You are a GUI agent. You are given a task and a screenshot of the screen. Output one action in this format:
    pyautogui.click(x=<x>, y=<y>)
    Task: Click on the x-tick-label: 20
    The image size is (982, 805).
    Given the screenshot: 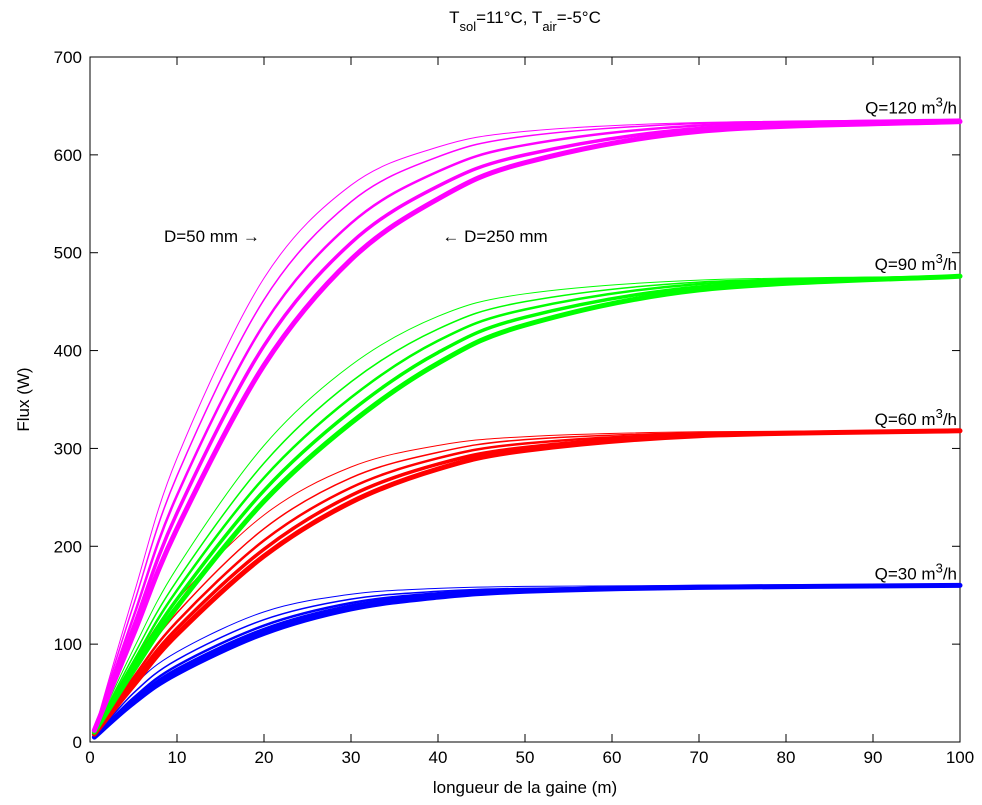 What is the action you would take?
    pyautogui.click(x=264, y=757)
    